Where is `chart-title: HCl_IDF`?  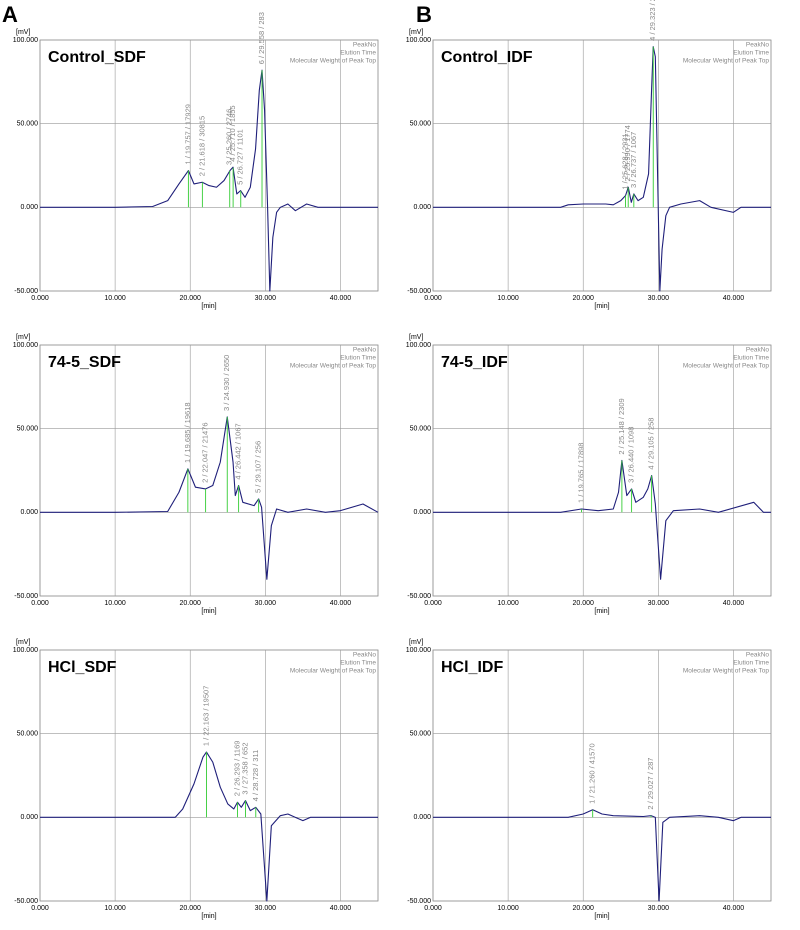
chart-title: HCl_IDF is located at coordinates (472, 667).